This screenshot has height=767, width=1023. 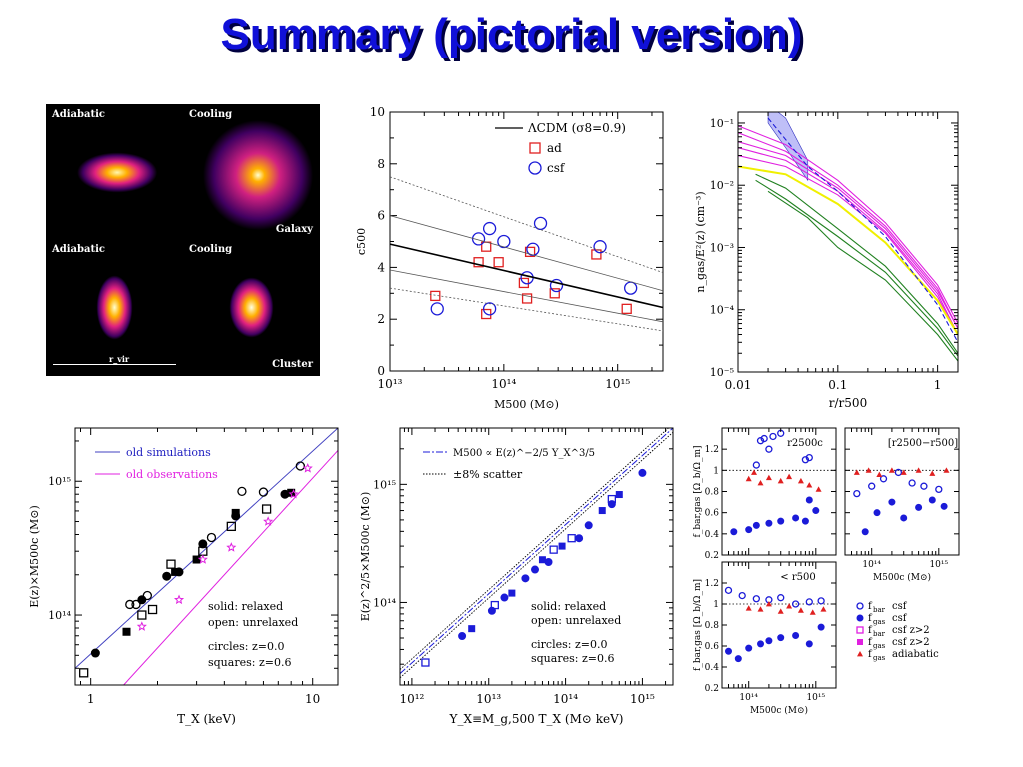 What do you see at coordinates (870, 630) in the screenshot?
I see `legend-f-2: f` at bounding box center [870, 630].